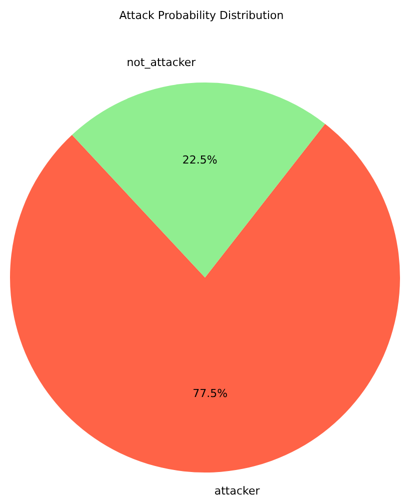 This screenshot has height=500, width=403. What do you see at coordinates (201, 15) in the screenshot?
I see `chart-title: Attack Probability Distribution` at bounding box center [201, 15].